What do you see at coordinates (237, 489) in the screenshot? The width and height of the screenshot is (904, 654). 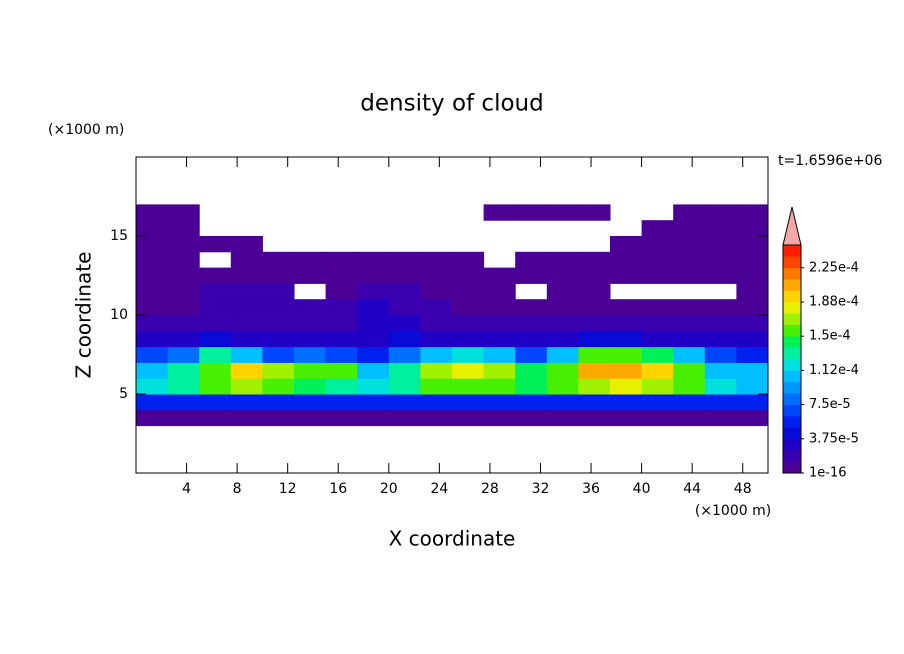 I see `x-tick-label: 8` at bounding box center [237, 489].